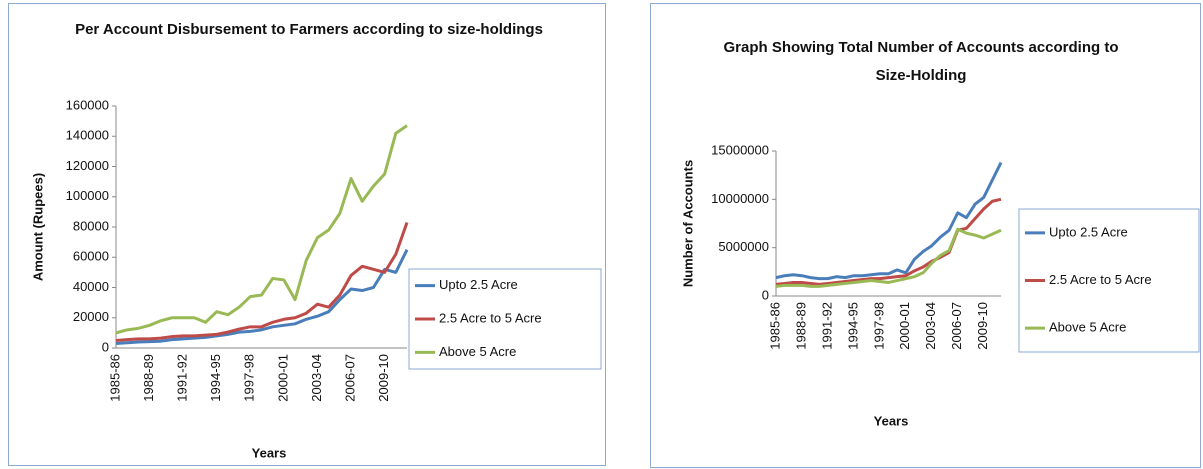 The height and width of the screenshot is (469, 1203). I want to click on y-tick-label: 5000000, so click(743, 246).